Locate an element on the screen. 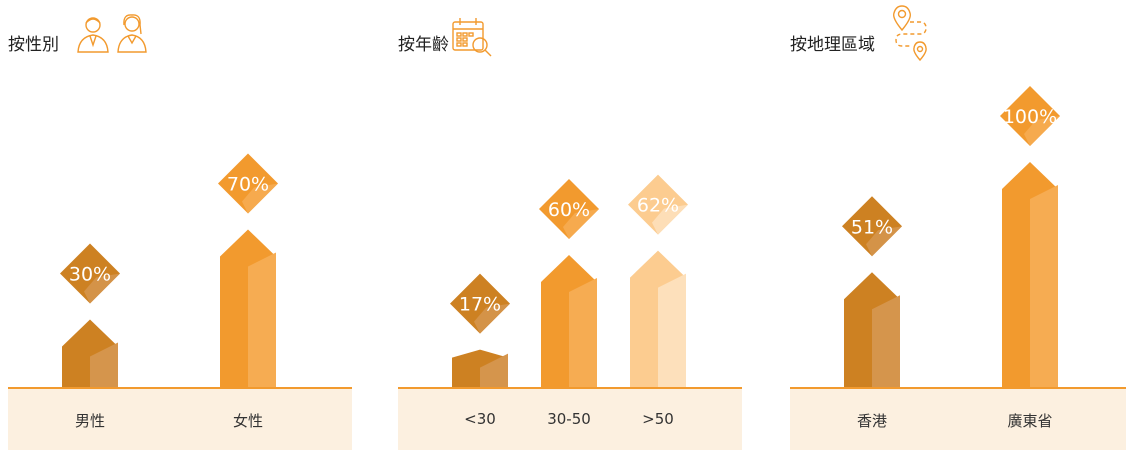  chart-gender: 30% 70% is located at coordinates (169, 270).